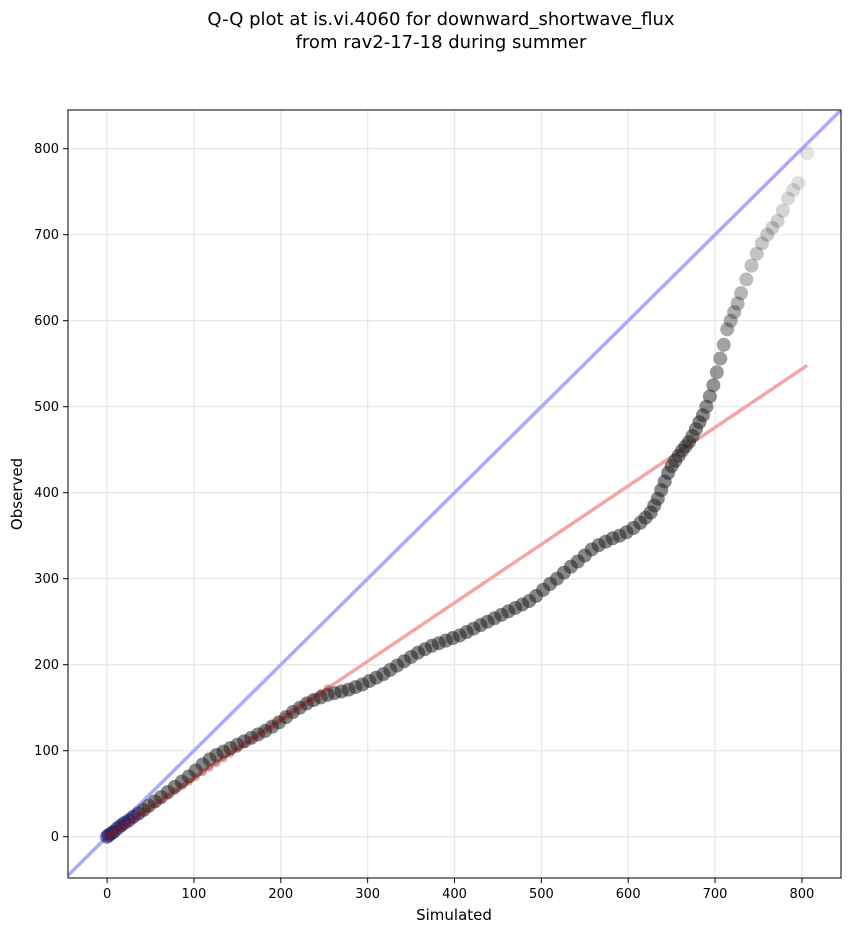  What do you see at coordinates (46, 235) in the screenshot?
I see `y-tick-label: 700` at bounding box center [46, 235].